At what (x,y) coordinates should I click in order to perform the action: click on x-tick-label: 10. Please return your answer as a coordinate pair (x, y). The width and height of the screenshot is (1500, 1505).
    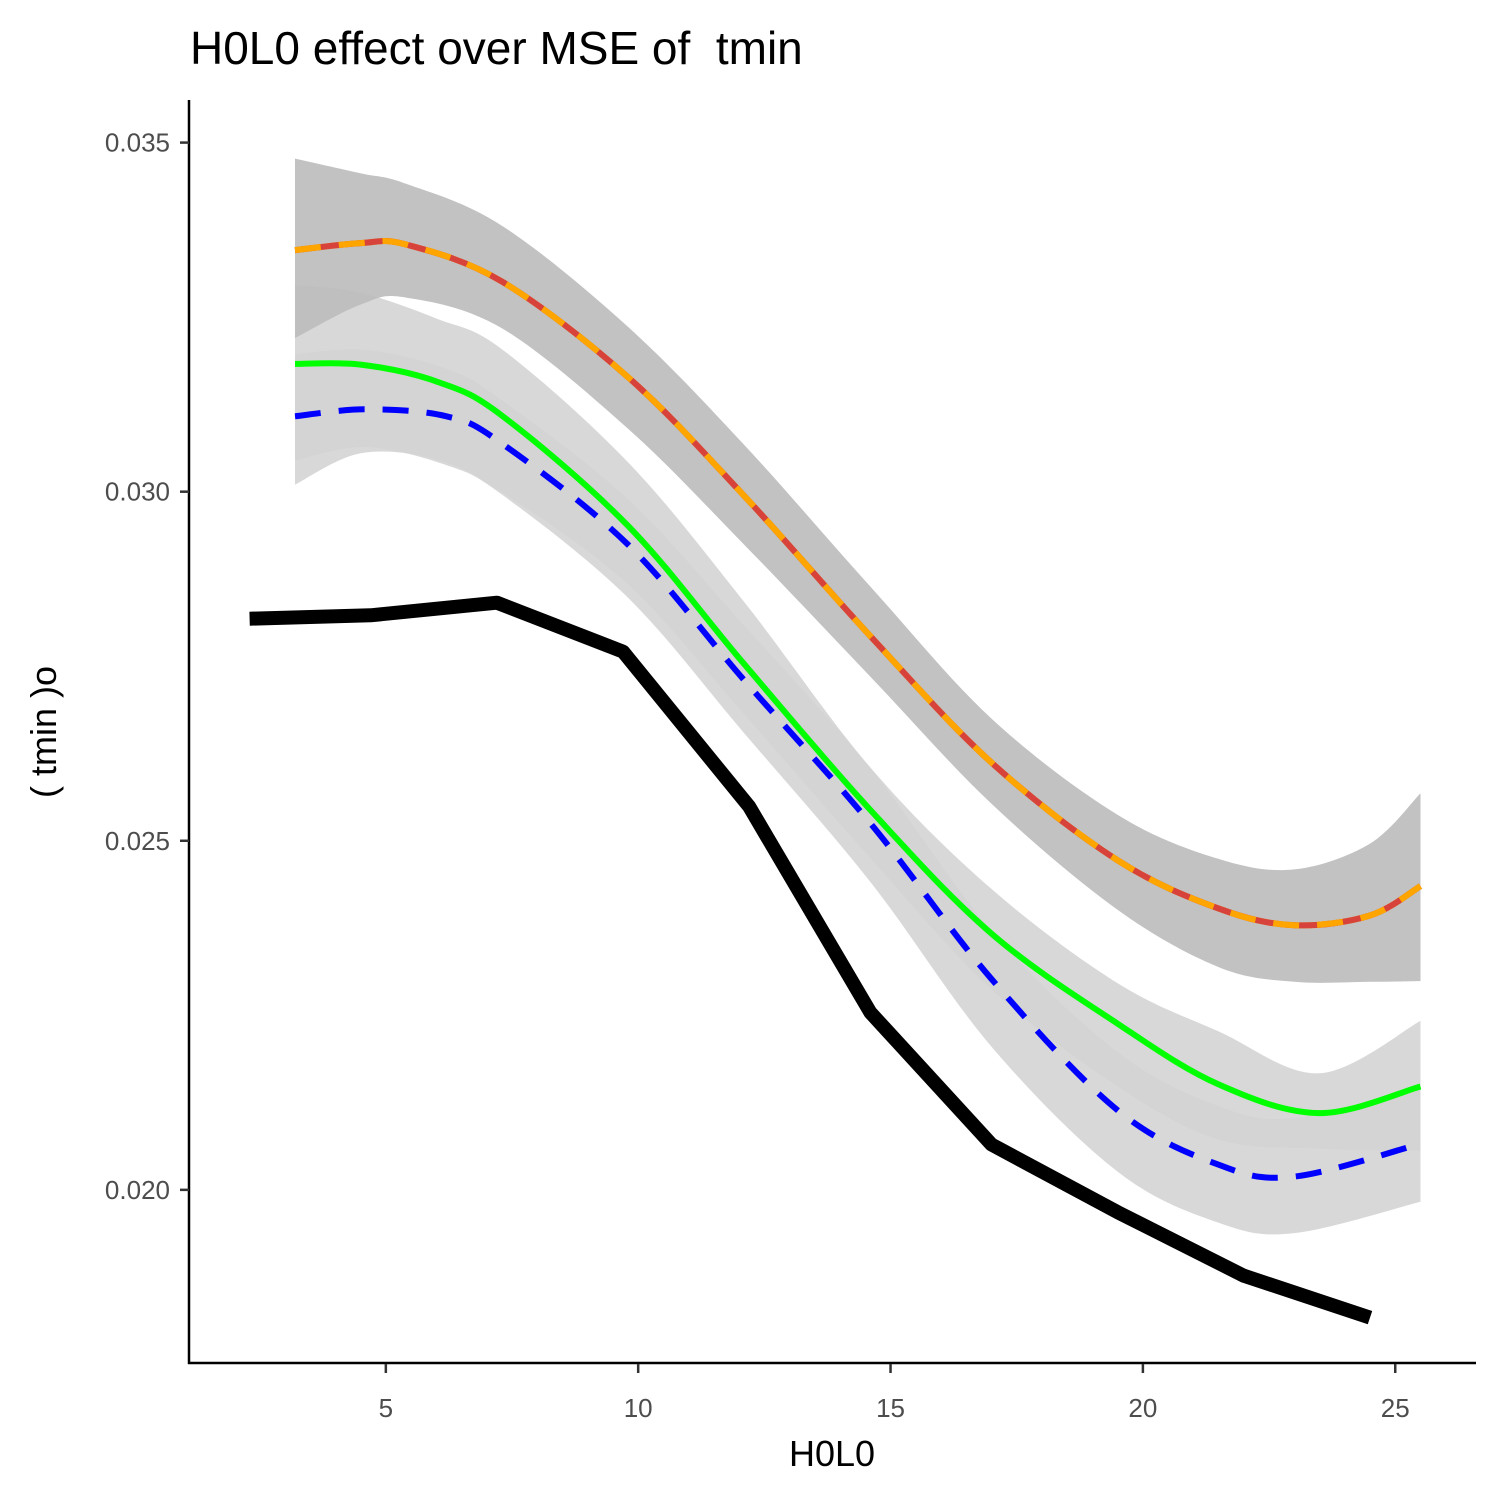
    Looking at the image, I should click on (638, 1408).